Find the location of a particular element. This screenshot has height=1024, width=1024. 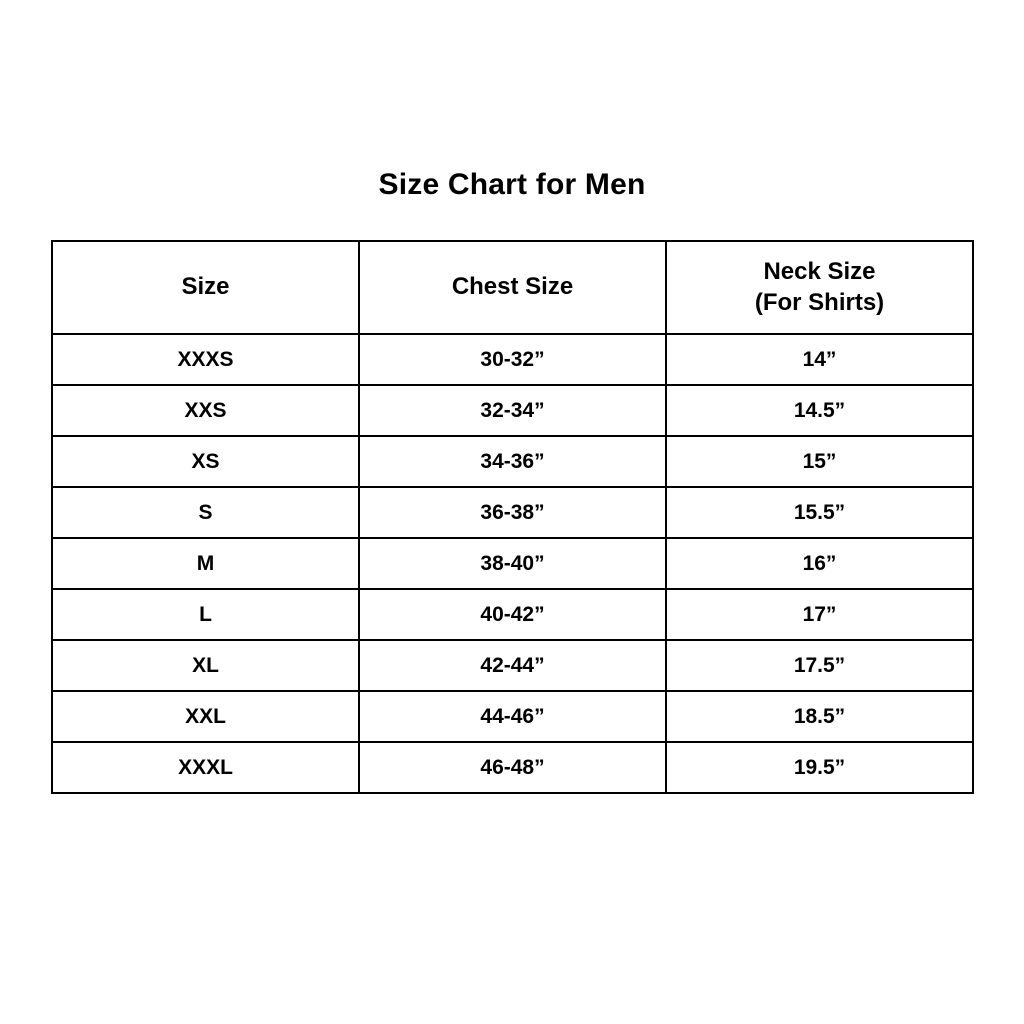

table-row: XS 34-36” 15” is located at coordinates (512, 461).